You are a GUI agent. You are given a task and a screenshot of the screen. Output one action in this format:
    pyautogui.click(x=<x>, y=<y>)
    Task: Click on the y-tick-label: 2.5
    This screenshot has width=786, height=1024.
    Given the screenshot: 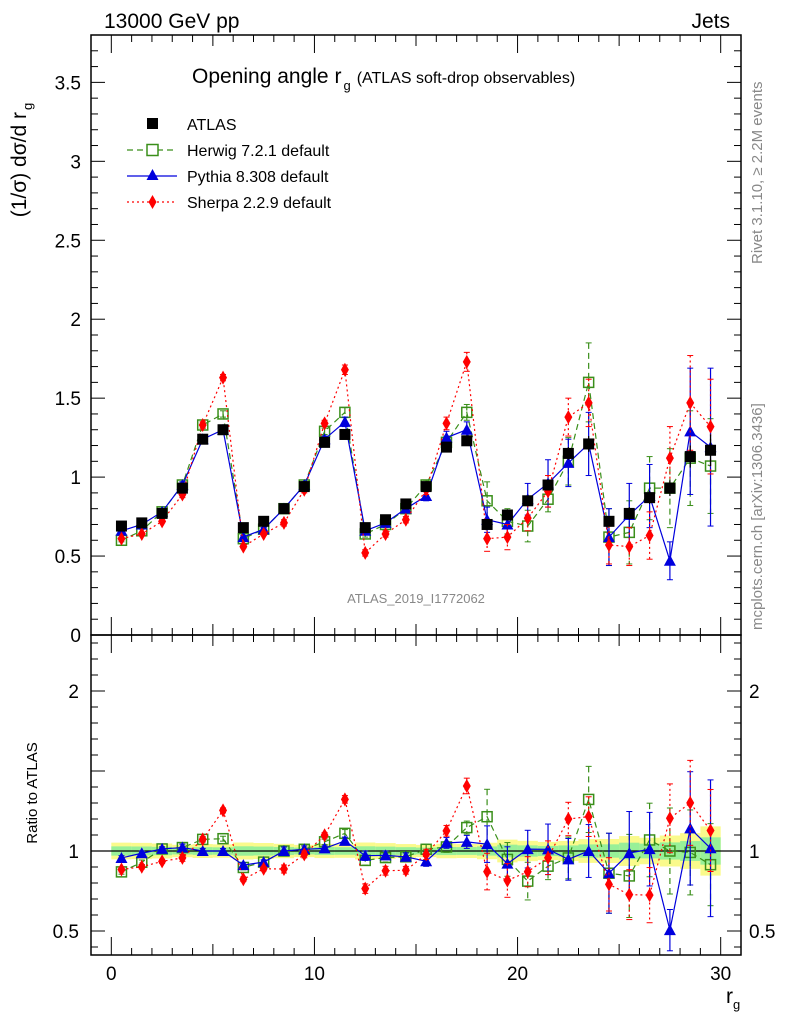 What is the action you would take?
    pyautogui.click(x=68, y=241)
    